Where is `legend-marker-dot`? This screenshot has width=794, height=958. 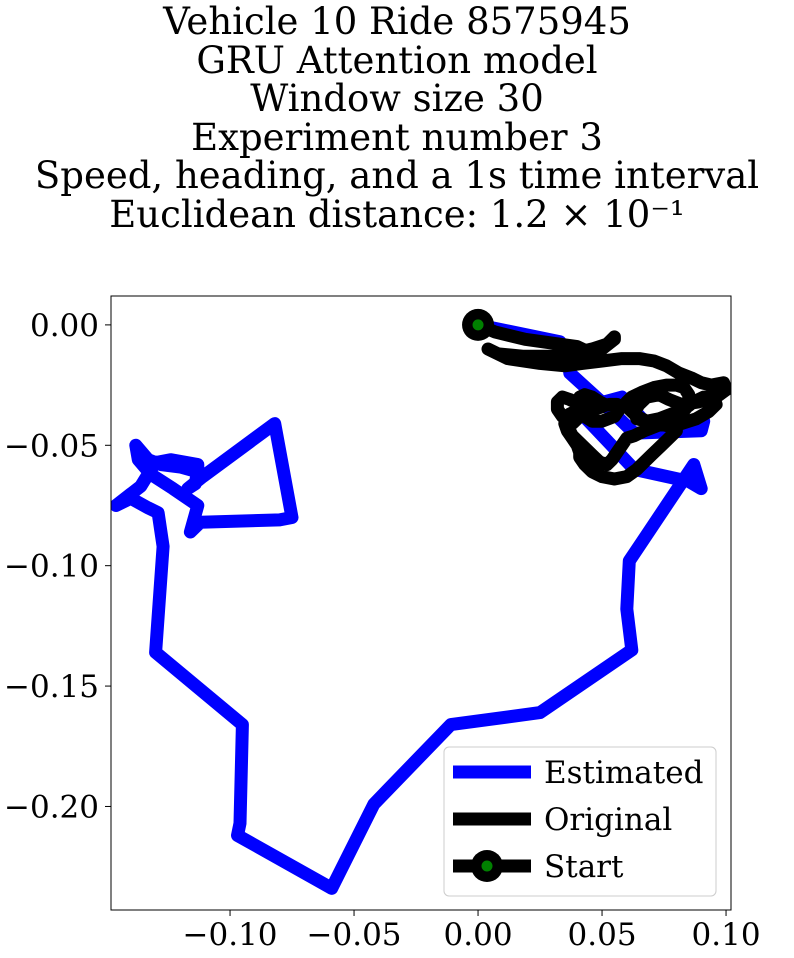
legend-marker-dot is located at coordinates (487, 866).